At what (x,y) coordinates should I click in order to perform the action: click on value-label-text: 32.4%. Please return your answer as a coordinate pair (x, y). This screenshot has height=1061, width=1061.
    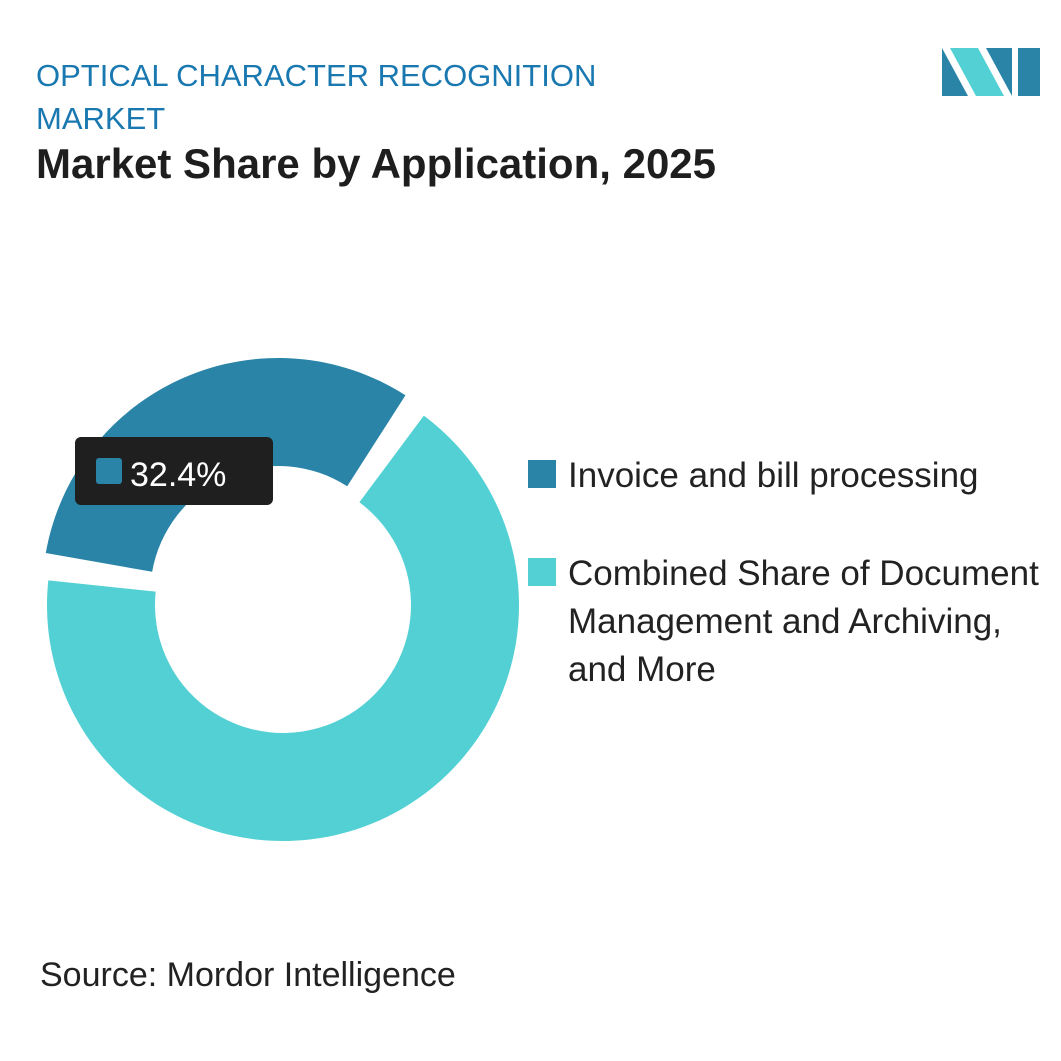
    Looking at the image, I should click on (178, 475).